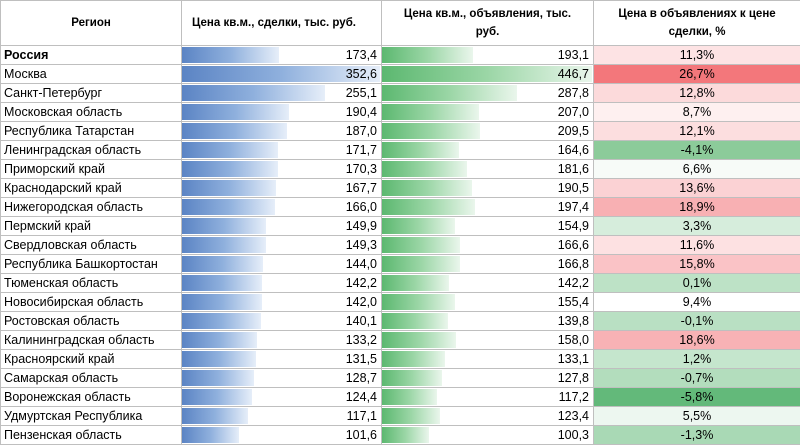 Image resolution: width=800 pixels, height=445 pixels. What do you see at coordinates (91, 264) in the screenshot?
I see `region-cell: Республика Башкортостан` at bounding box center [91, 264].